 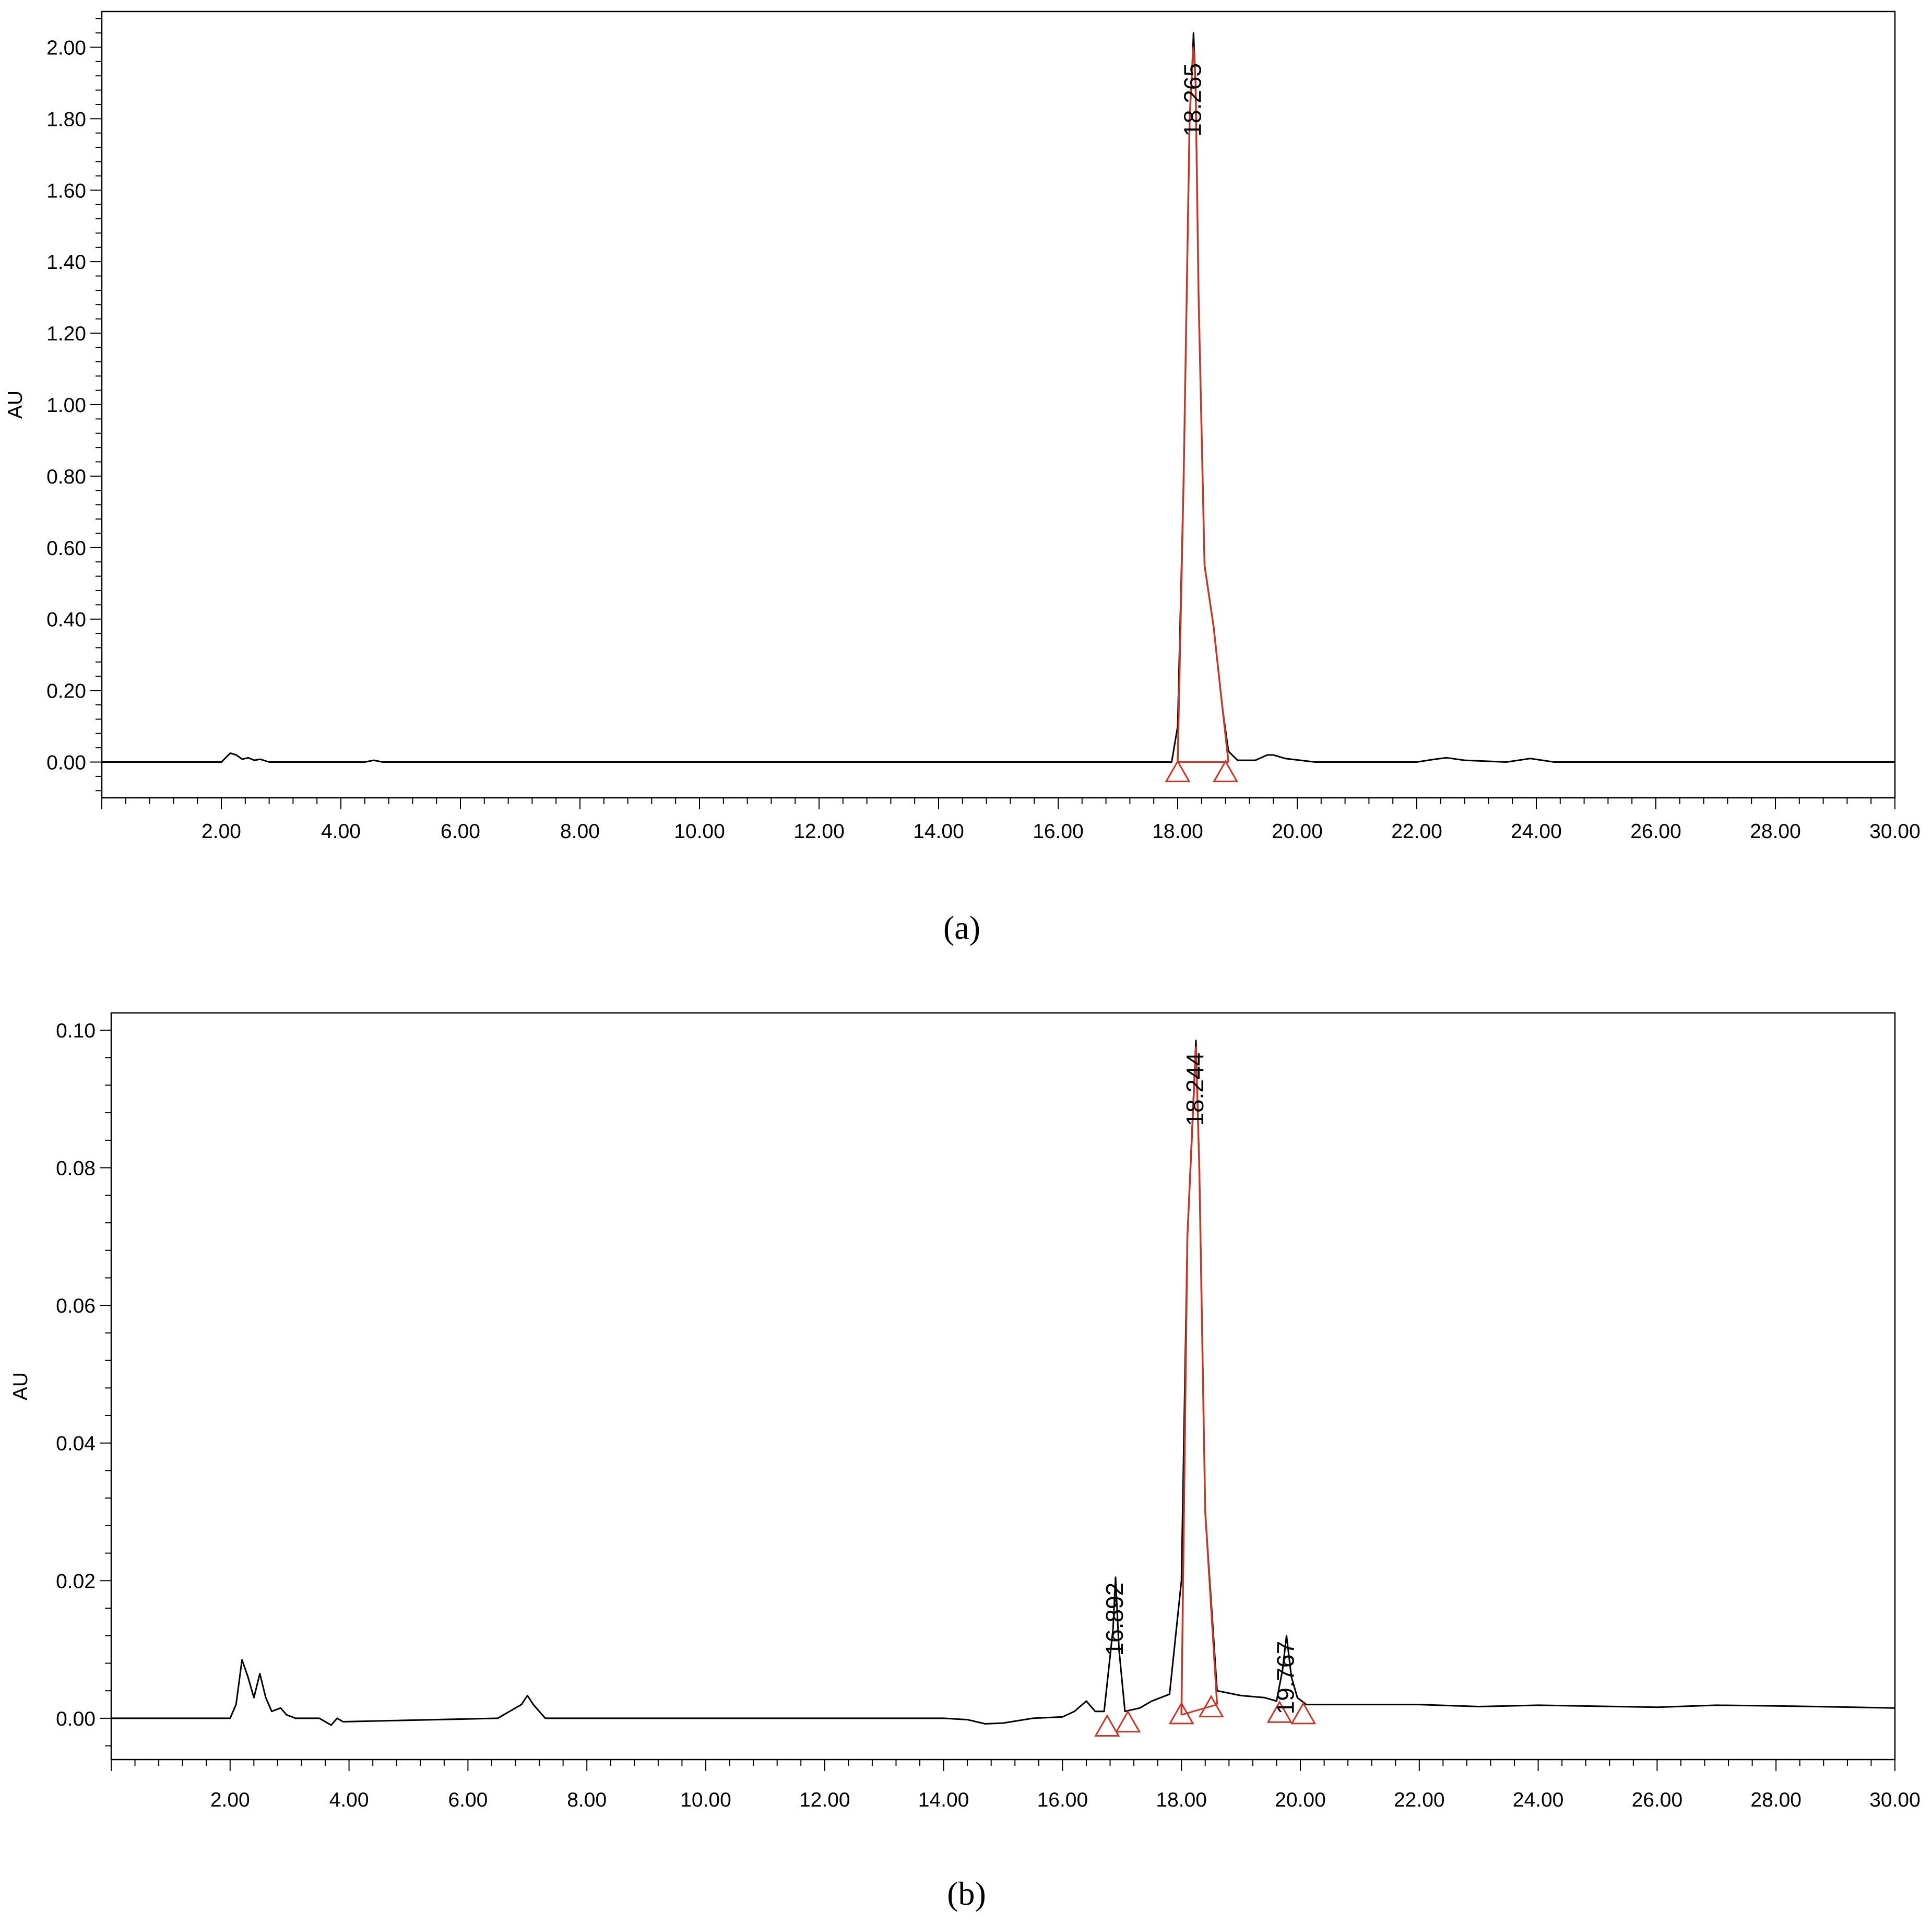 What do you see at coordinates (66, 477) in the screenshot?
I see `y-tick-label: 0.80` at bounding box center [66, 477].